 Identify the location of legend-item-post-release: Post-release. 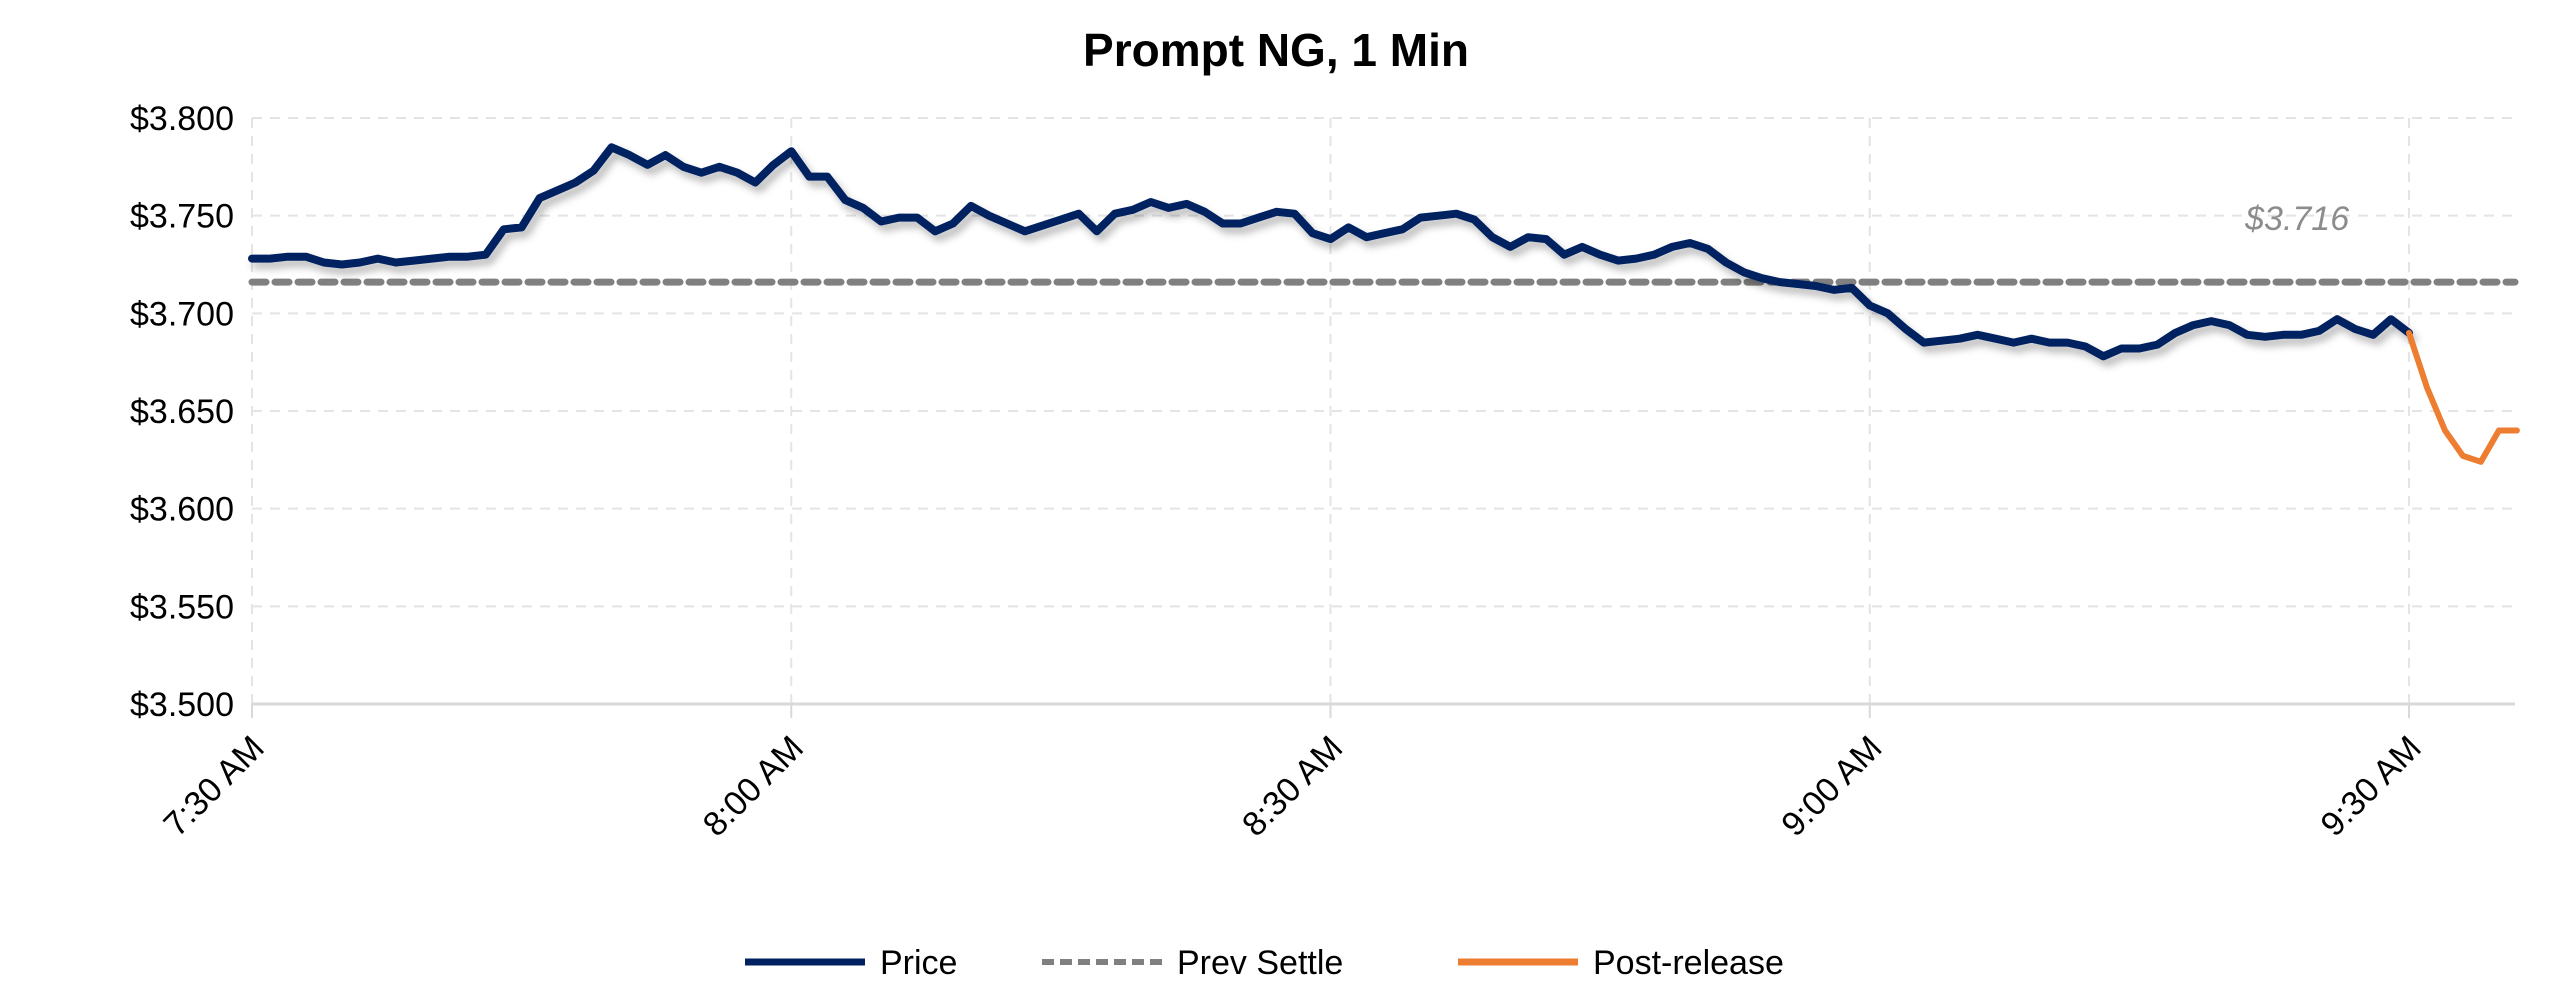
(1621, 963).